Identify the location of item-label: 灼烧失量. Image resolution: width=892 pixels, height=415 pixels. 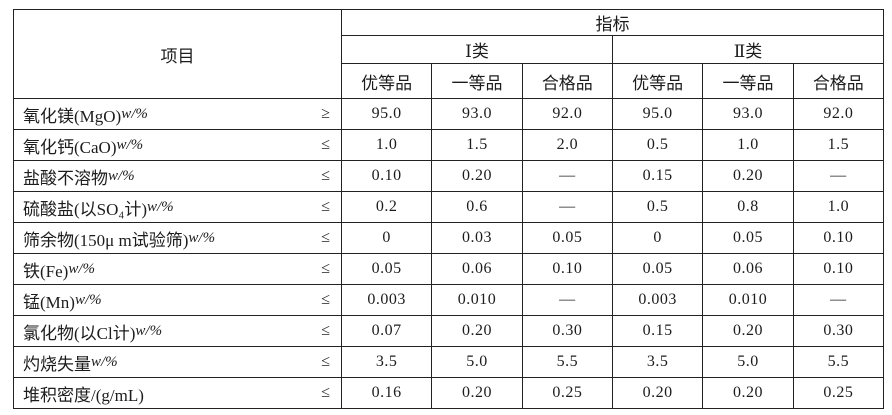
(57, 364).